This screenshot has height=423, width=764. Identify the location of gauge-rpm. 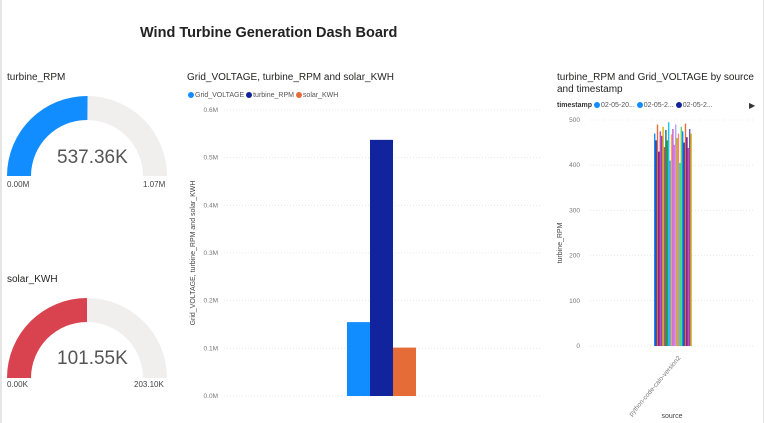
(90, 138).